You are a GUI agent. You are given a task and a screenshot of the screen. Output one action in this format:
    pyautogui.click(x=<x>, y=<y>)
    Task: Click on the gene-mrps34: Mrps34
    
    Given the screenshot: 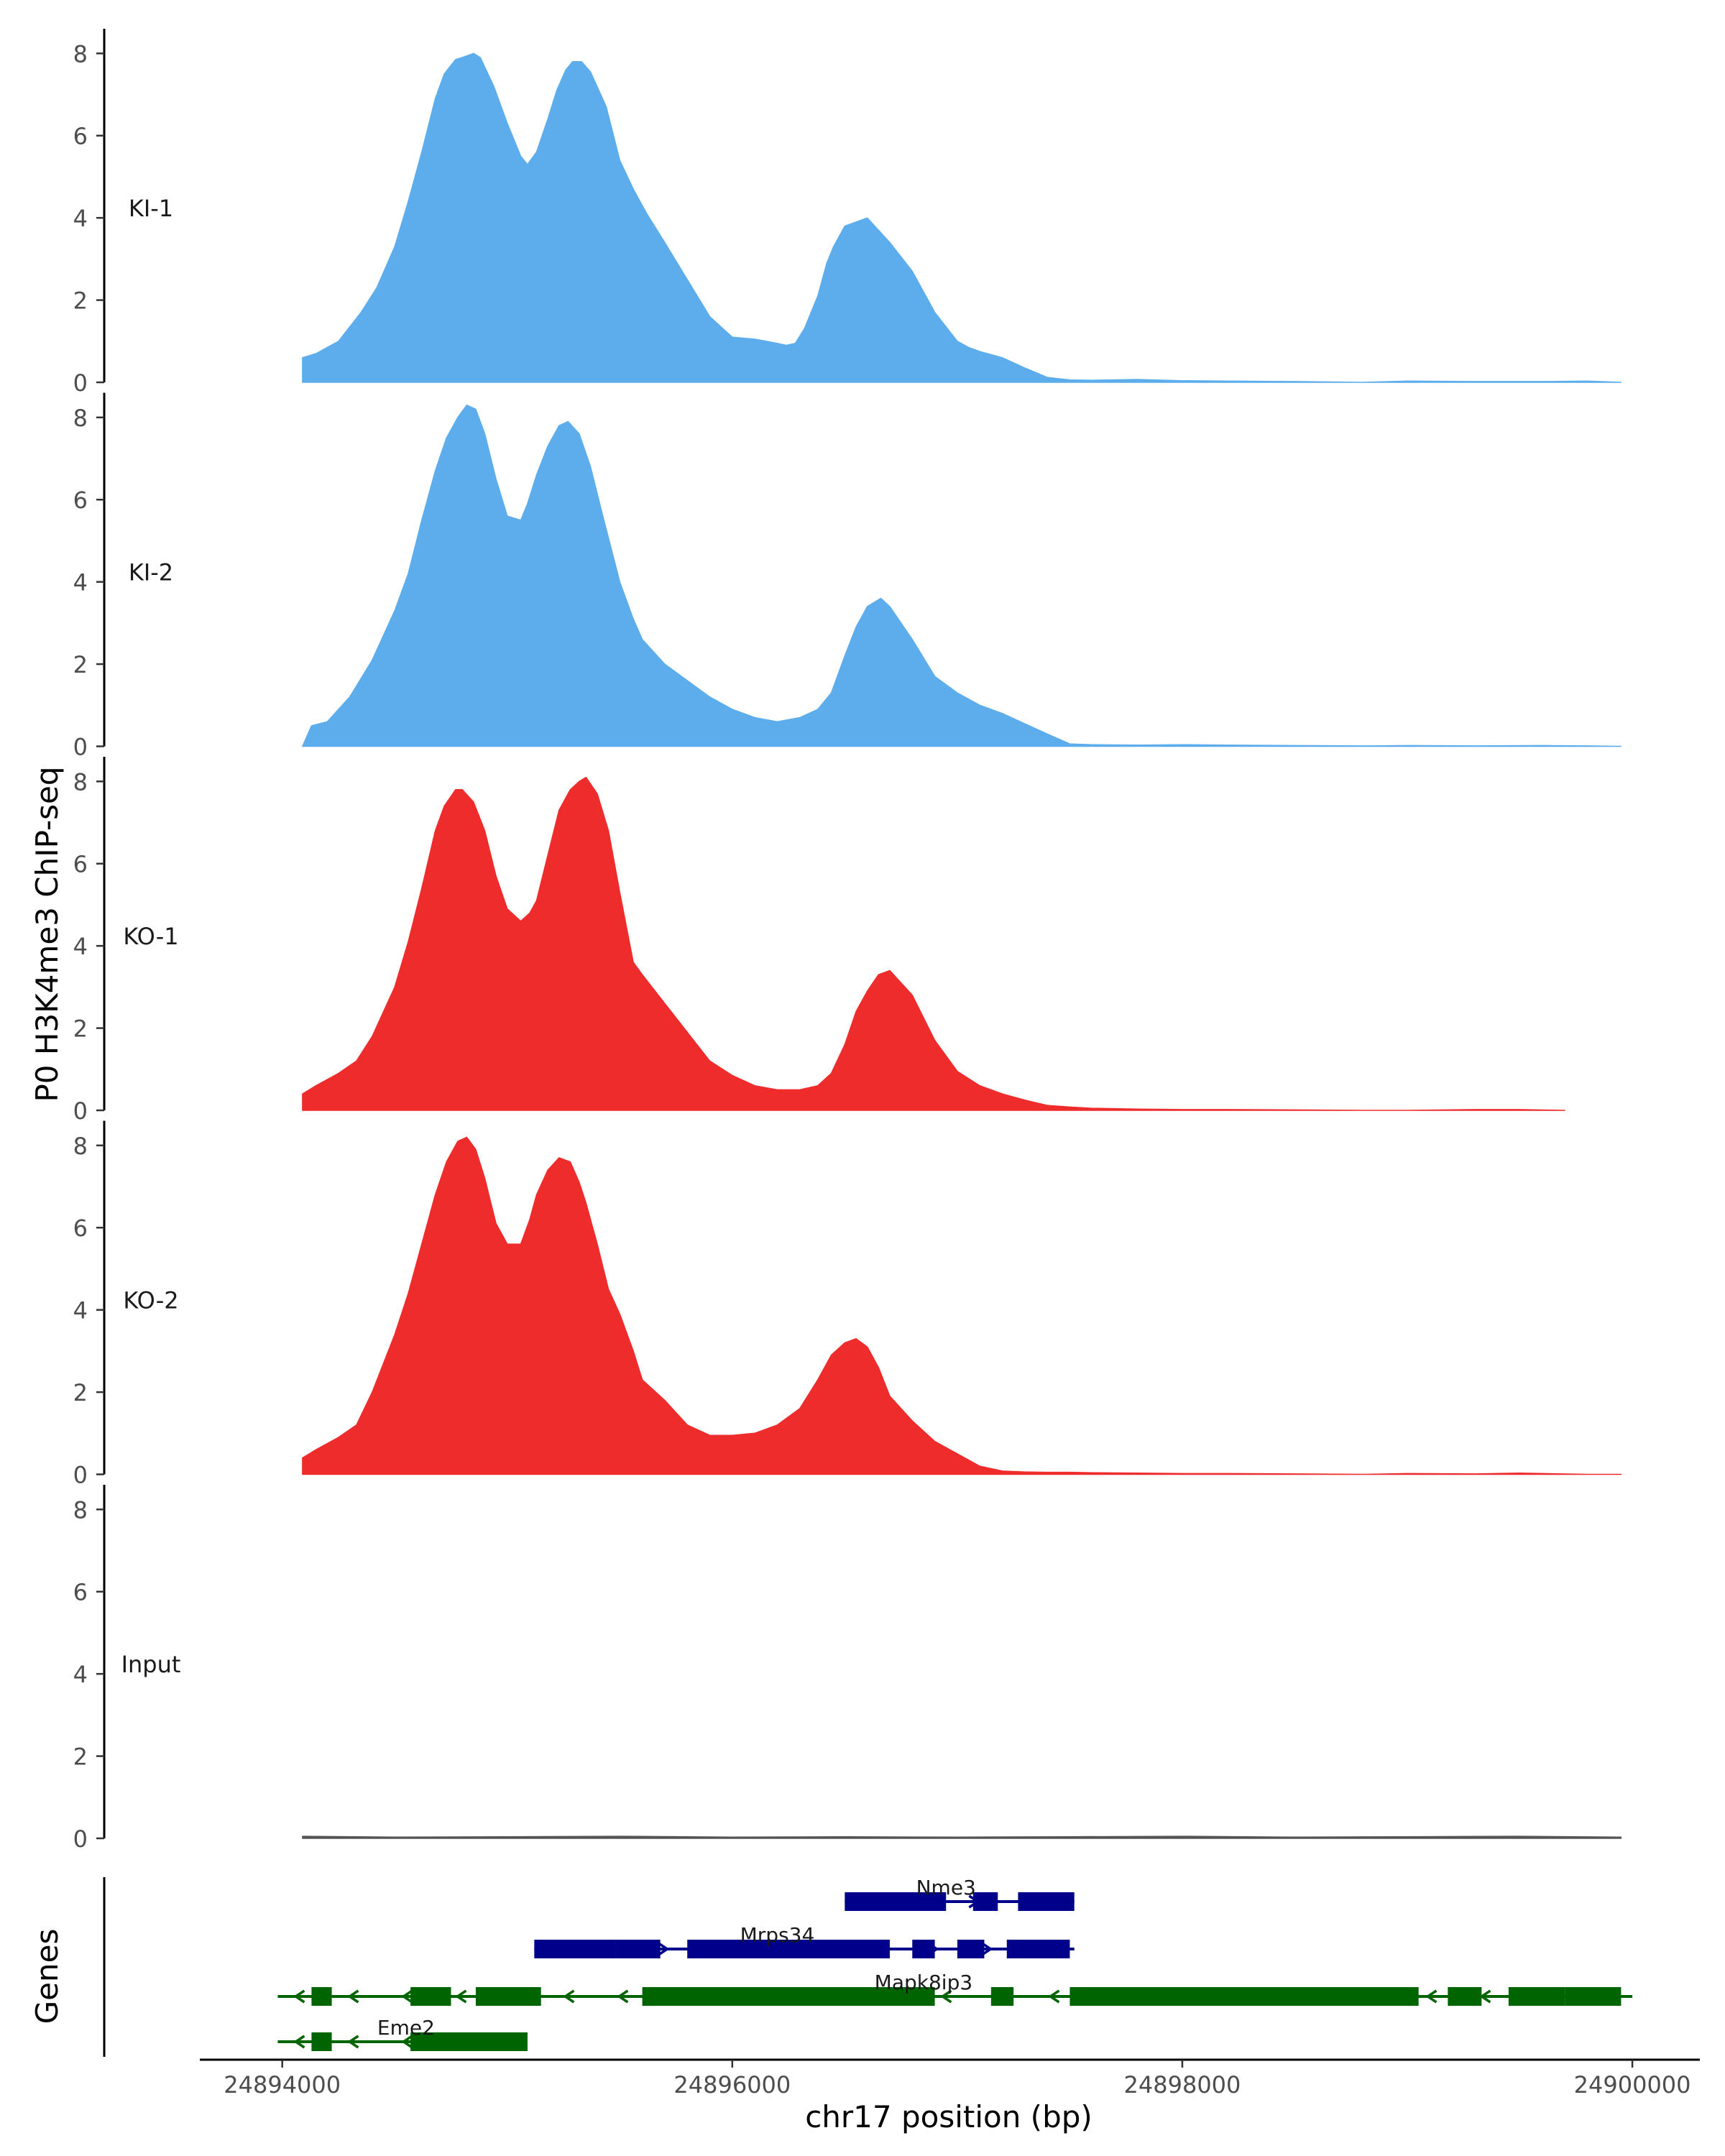 What is the action you would take?
    pyautogui.click(x=804, y=1940)
    